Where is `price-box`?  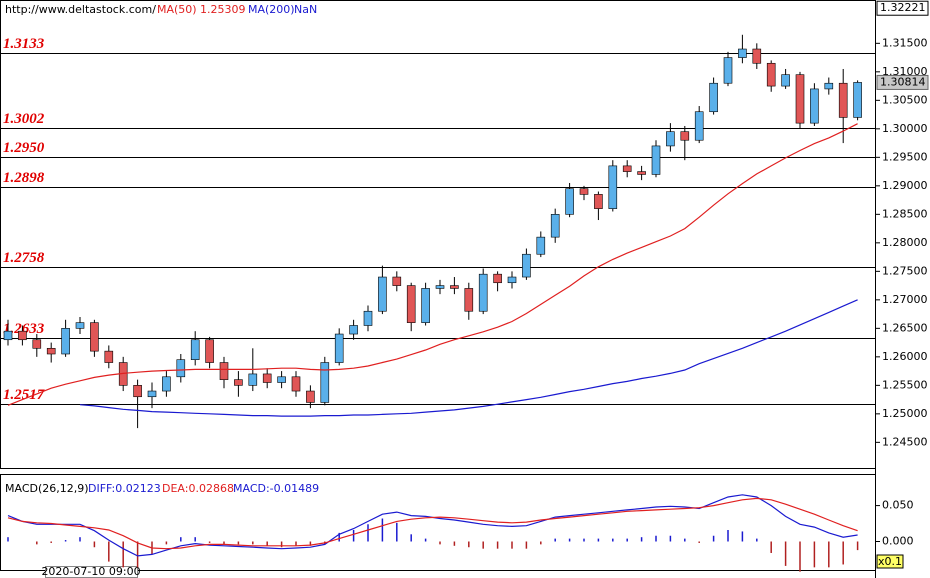 price-box is located at coordinates (902, 82).